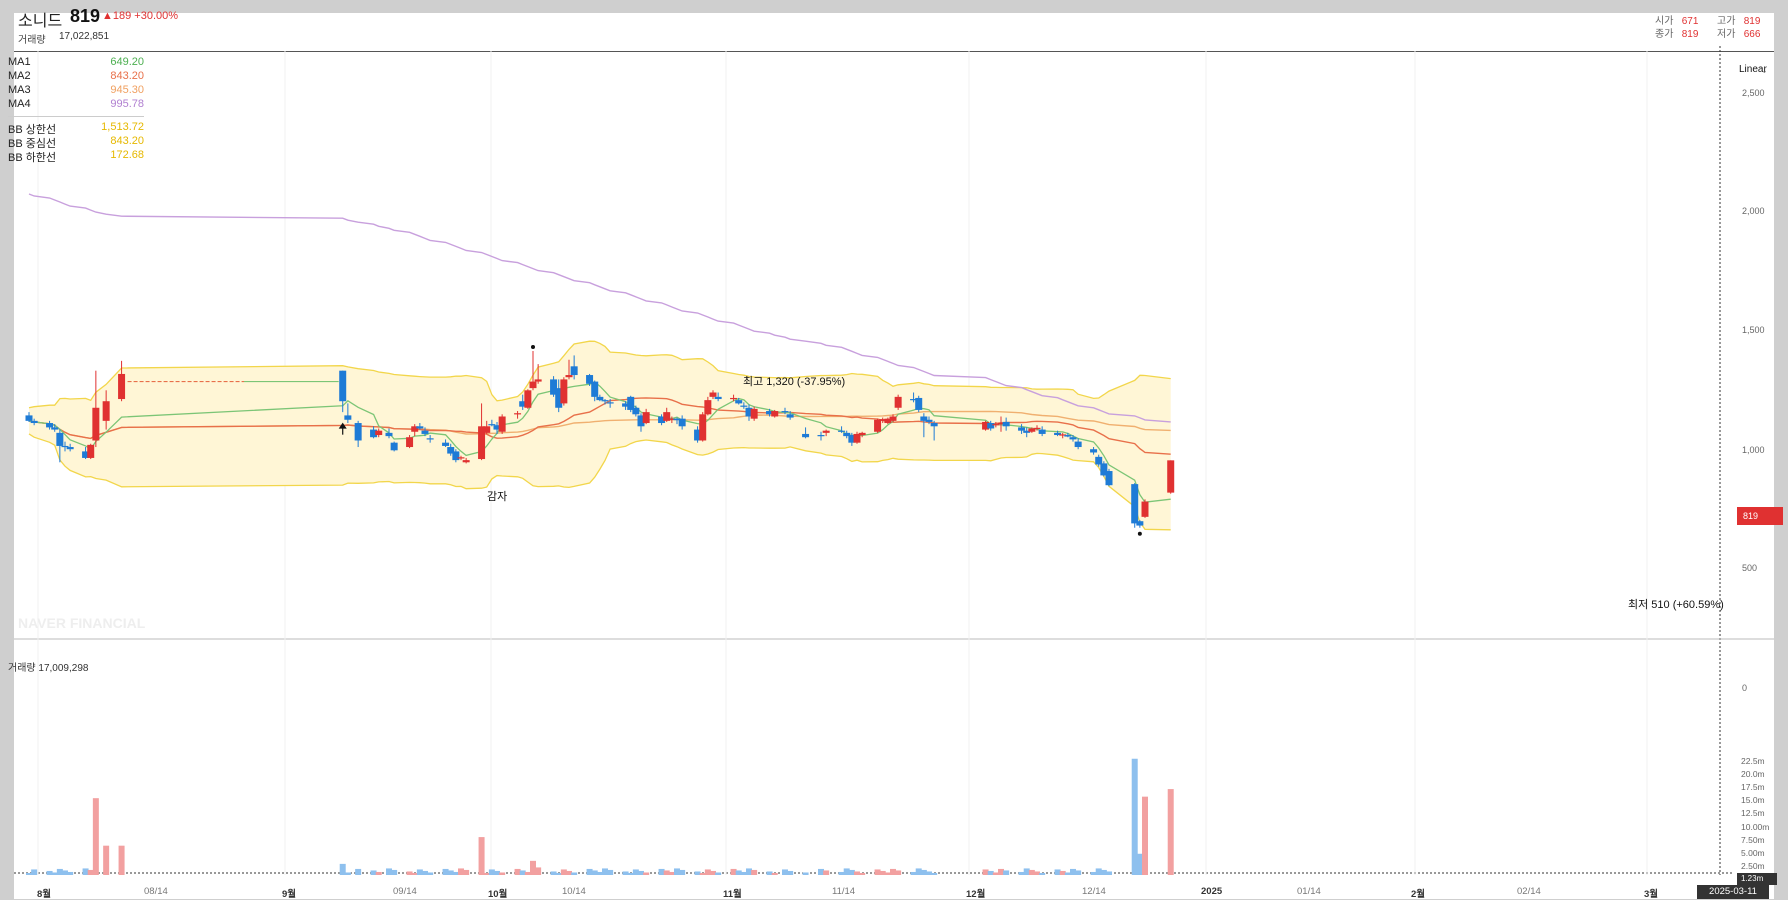  Describe the element at coordinates (156, 891) in the screenshot. I see `x-tick-0814: 08/14` at that location.